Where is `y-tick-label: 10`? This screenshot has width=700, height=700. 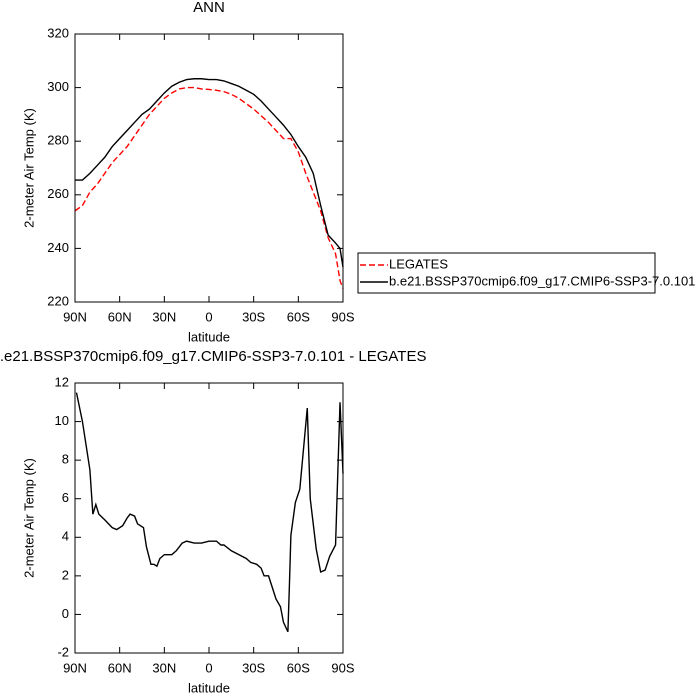
y-tick-label: 10 is located at coordinates (62, 420).